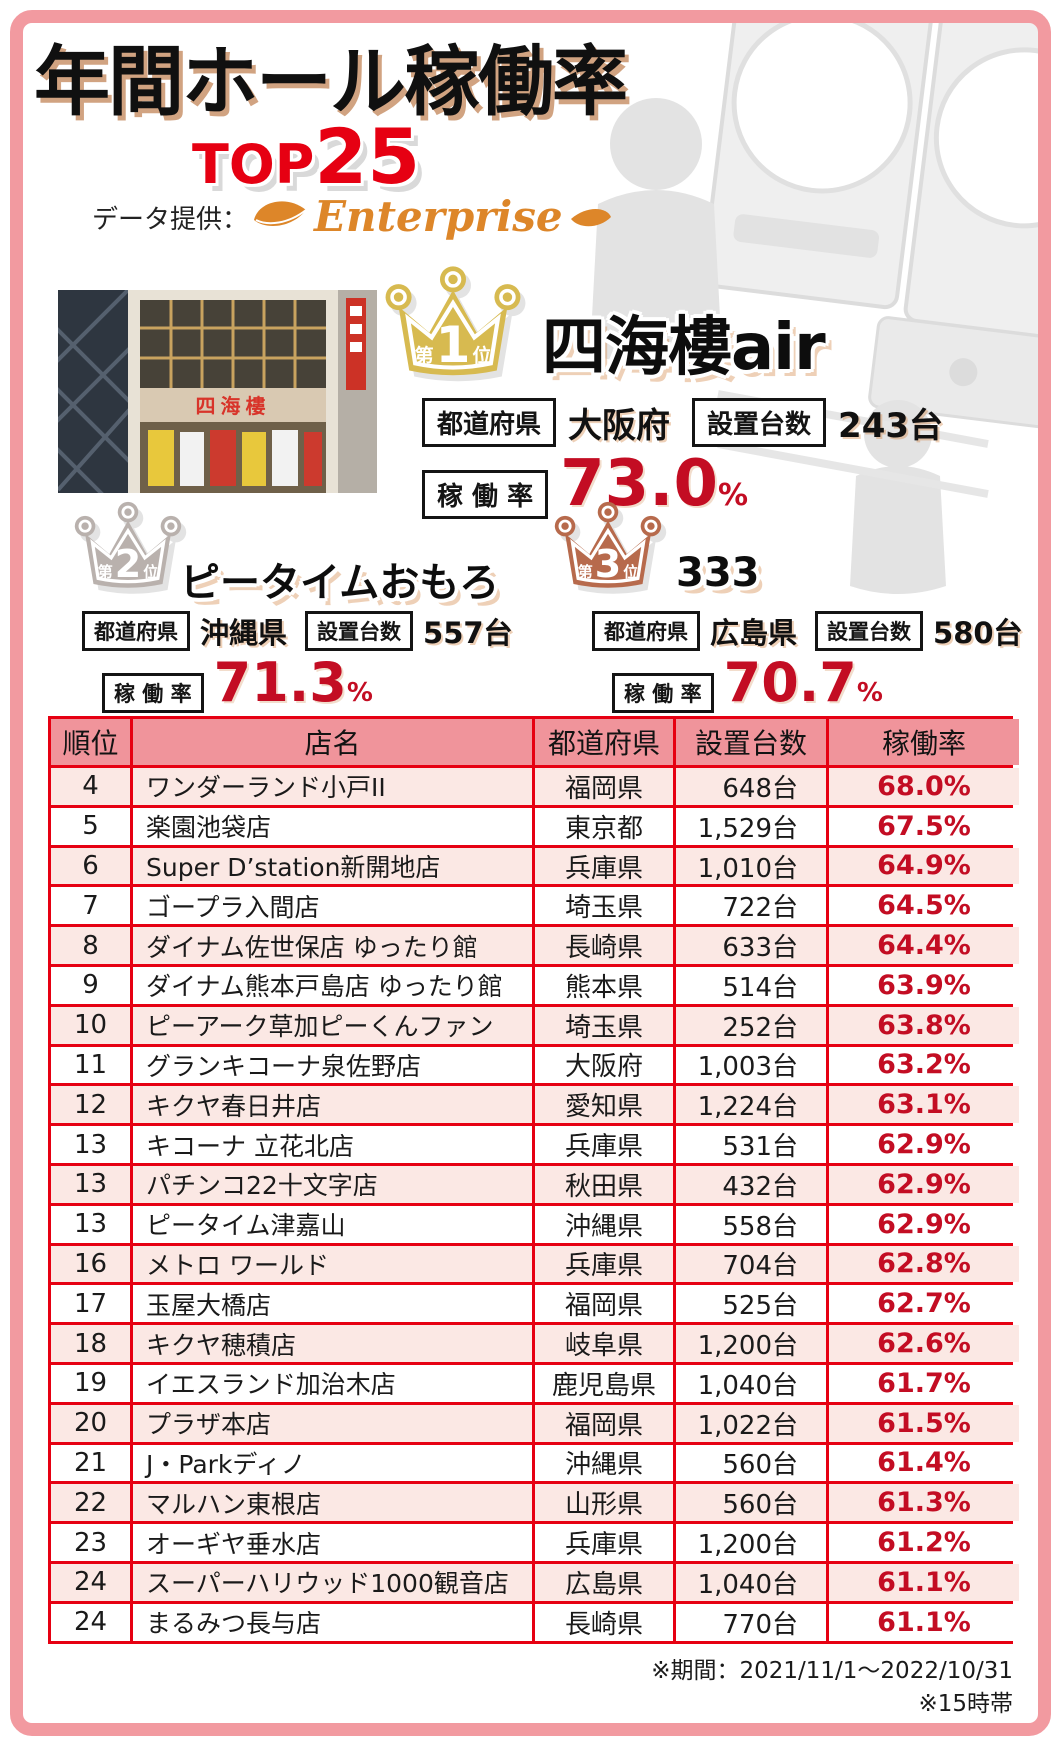  What do you see at coordinates (170, 219) in the screenshot?
I see `credit-label: データ提供：` at bounding box center [170, 219].